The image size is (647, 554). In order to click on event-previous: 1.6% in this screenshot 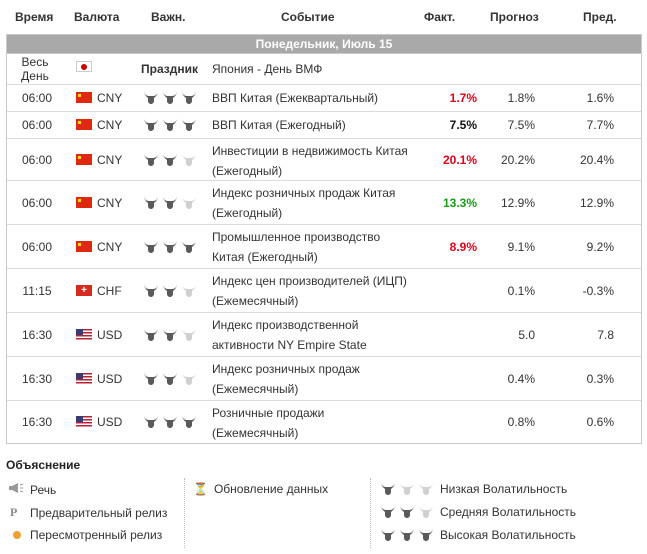, I will do `click(600, 98)`.